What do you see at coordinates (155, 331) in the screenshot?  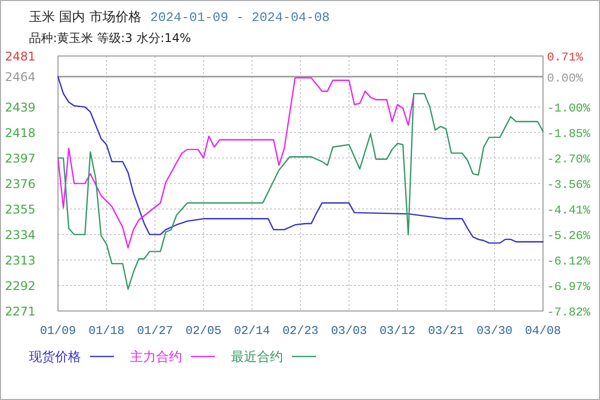 I see `x-tick-label: 01/27` at bounding box center [155, 331].